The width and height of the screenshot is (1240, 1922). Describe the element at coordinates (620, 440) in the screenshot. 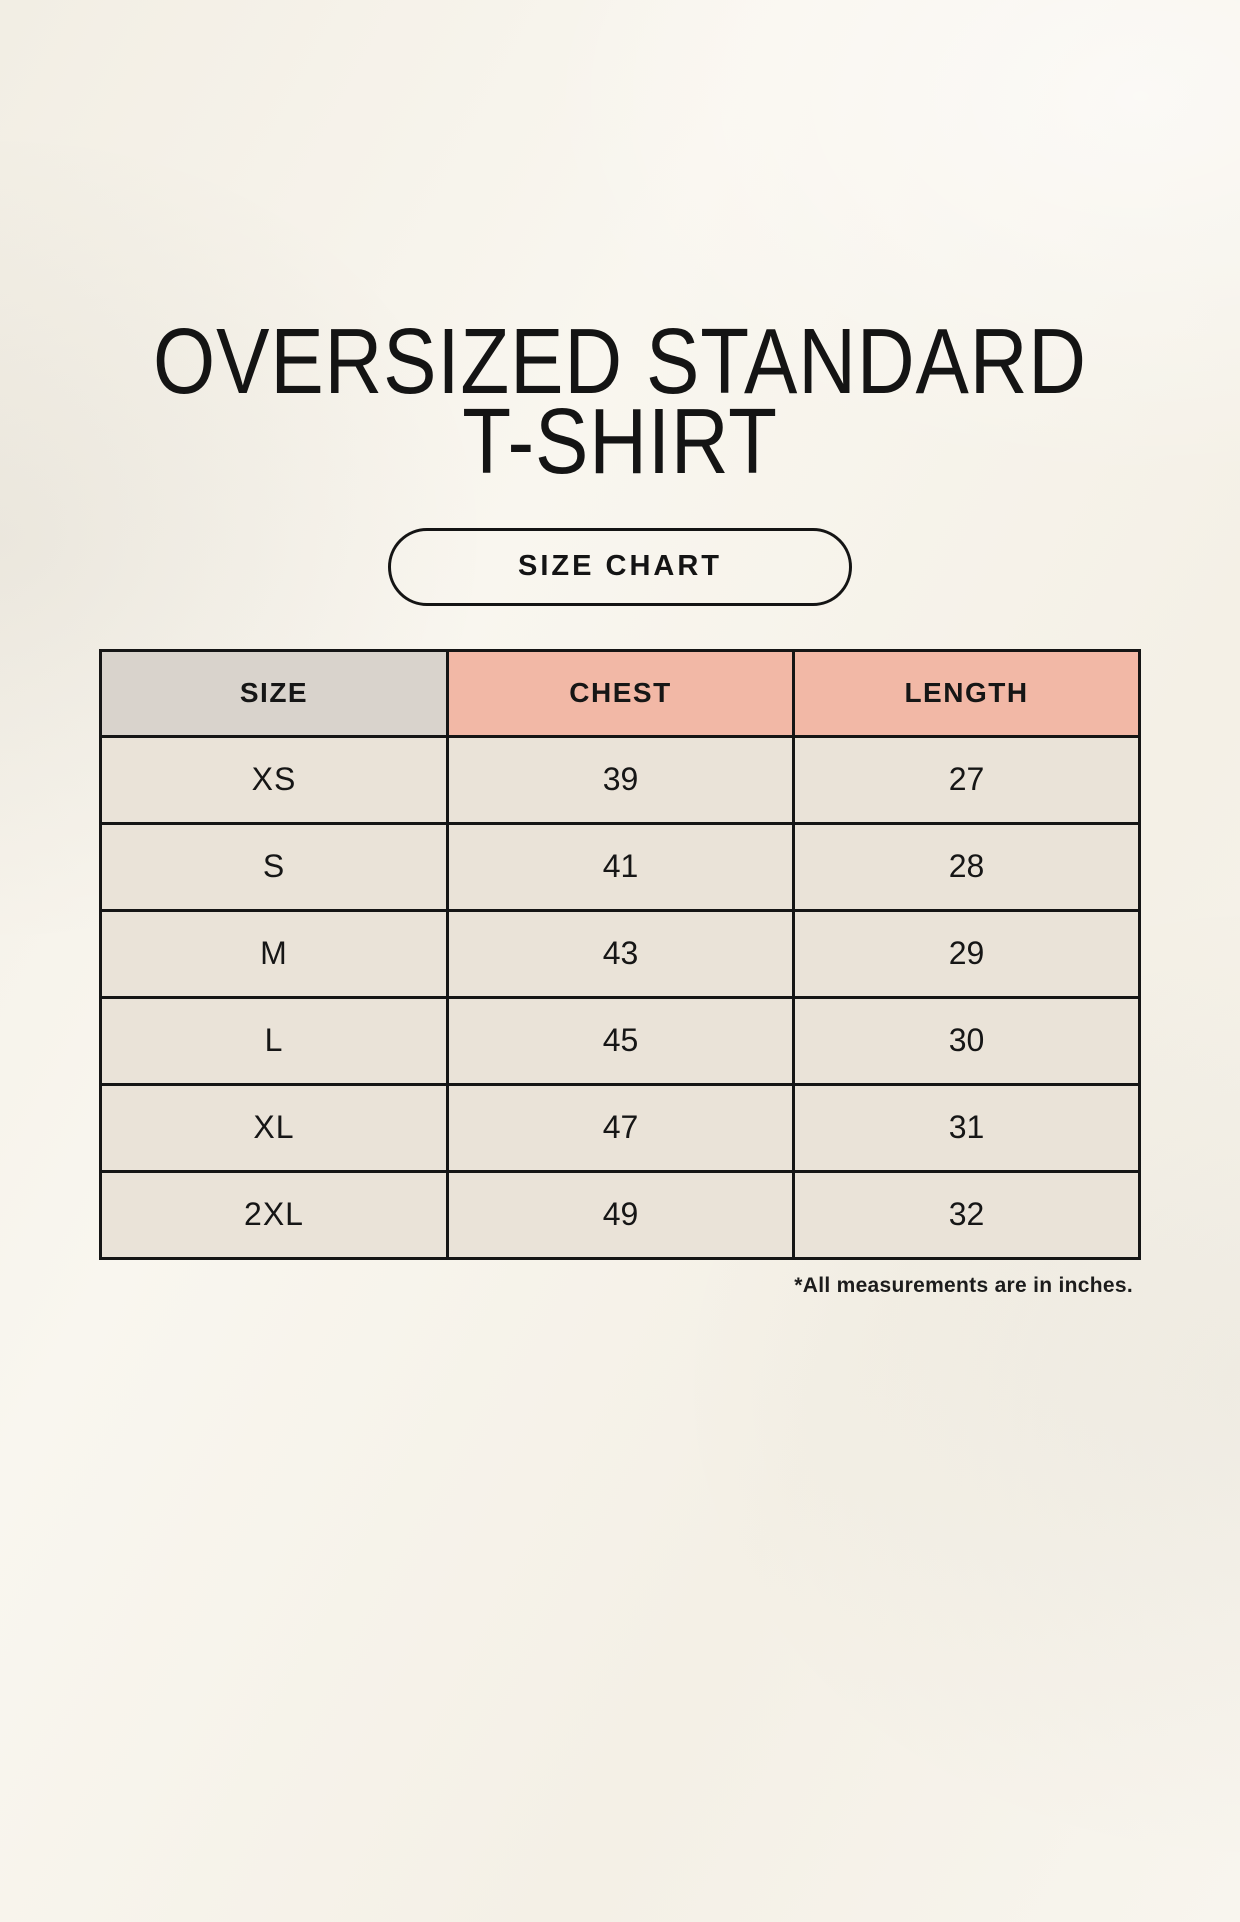

I see `page-title-line-2: T-SHIRT` at that location.